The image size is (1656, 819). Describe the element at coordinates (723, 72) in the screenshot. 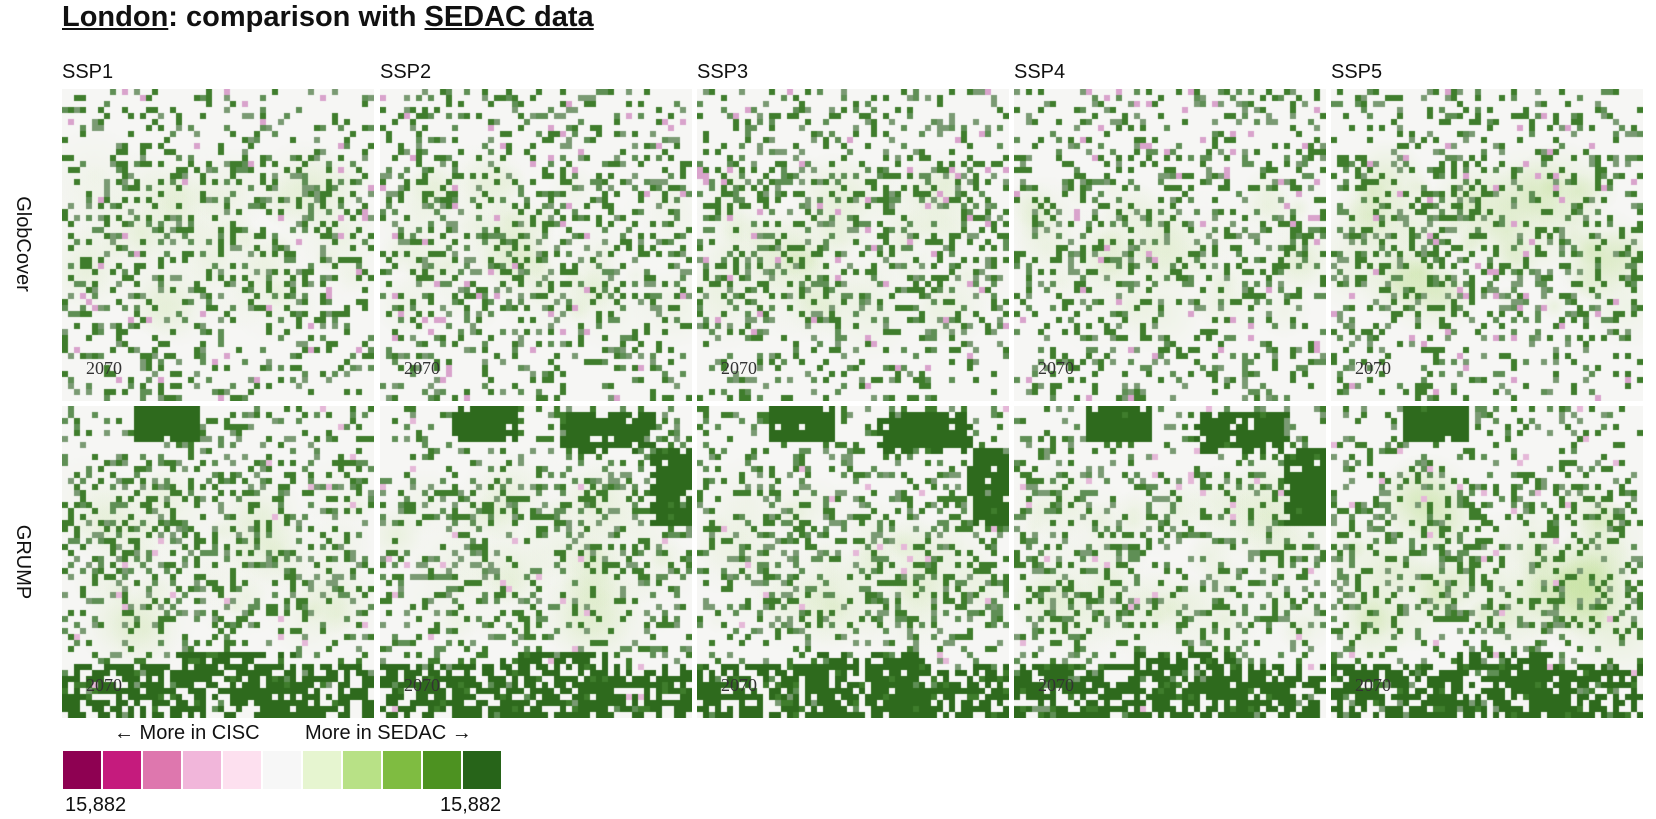

I see `column-label-ssp3: SSP3` at that location.